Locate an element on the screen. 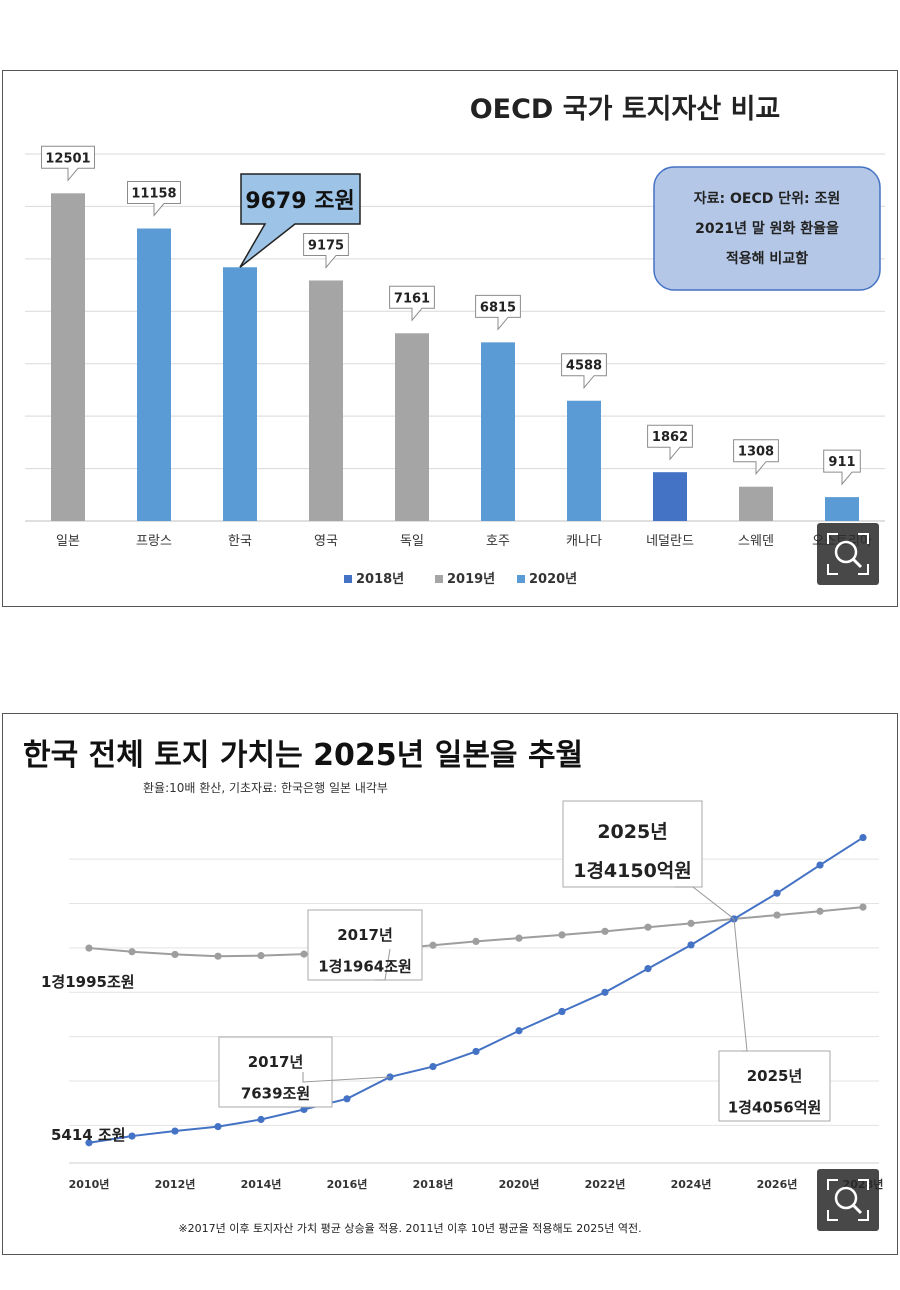 Image resolution: width=900 pixels, height=1290 pixels. data-label: 911 is located at coordinates (841, 462).